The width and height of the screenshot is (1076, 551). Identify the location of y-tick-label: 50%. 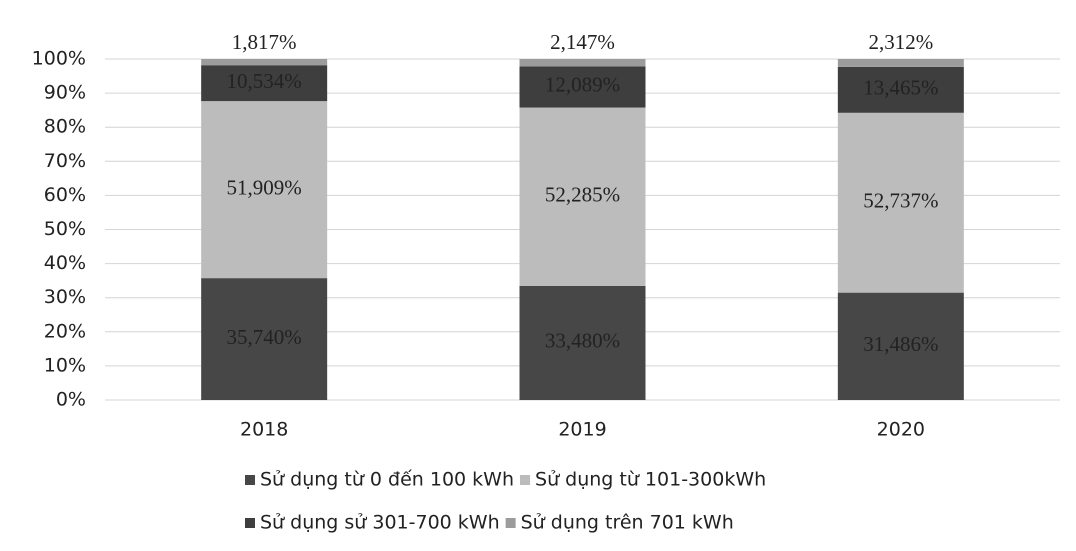
(65, 229).